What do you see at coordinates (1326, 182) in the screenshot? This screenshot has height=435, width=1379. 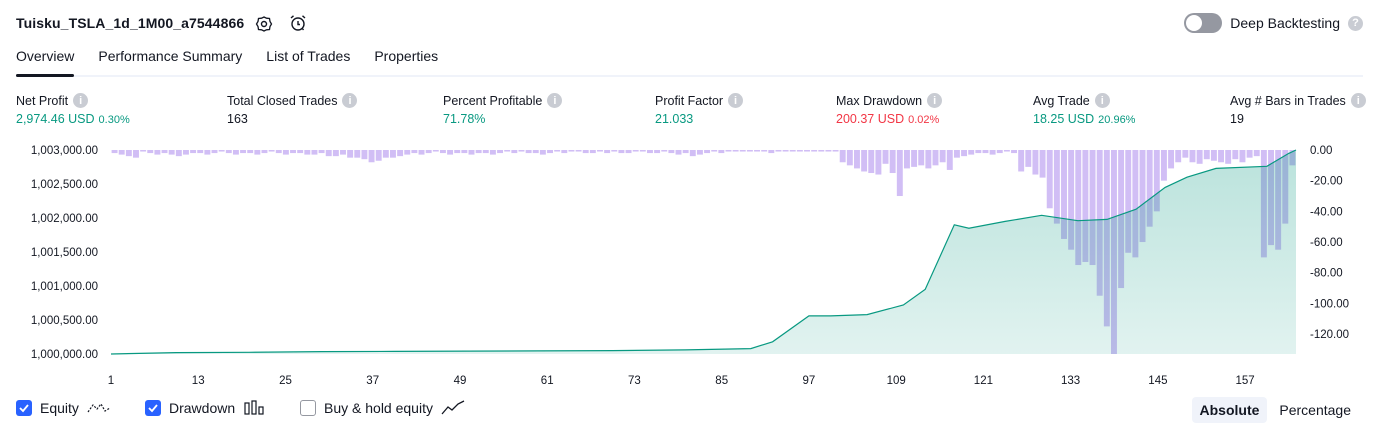 I see `right-tick-label: -20.00` at bounding box center [1326, 182].